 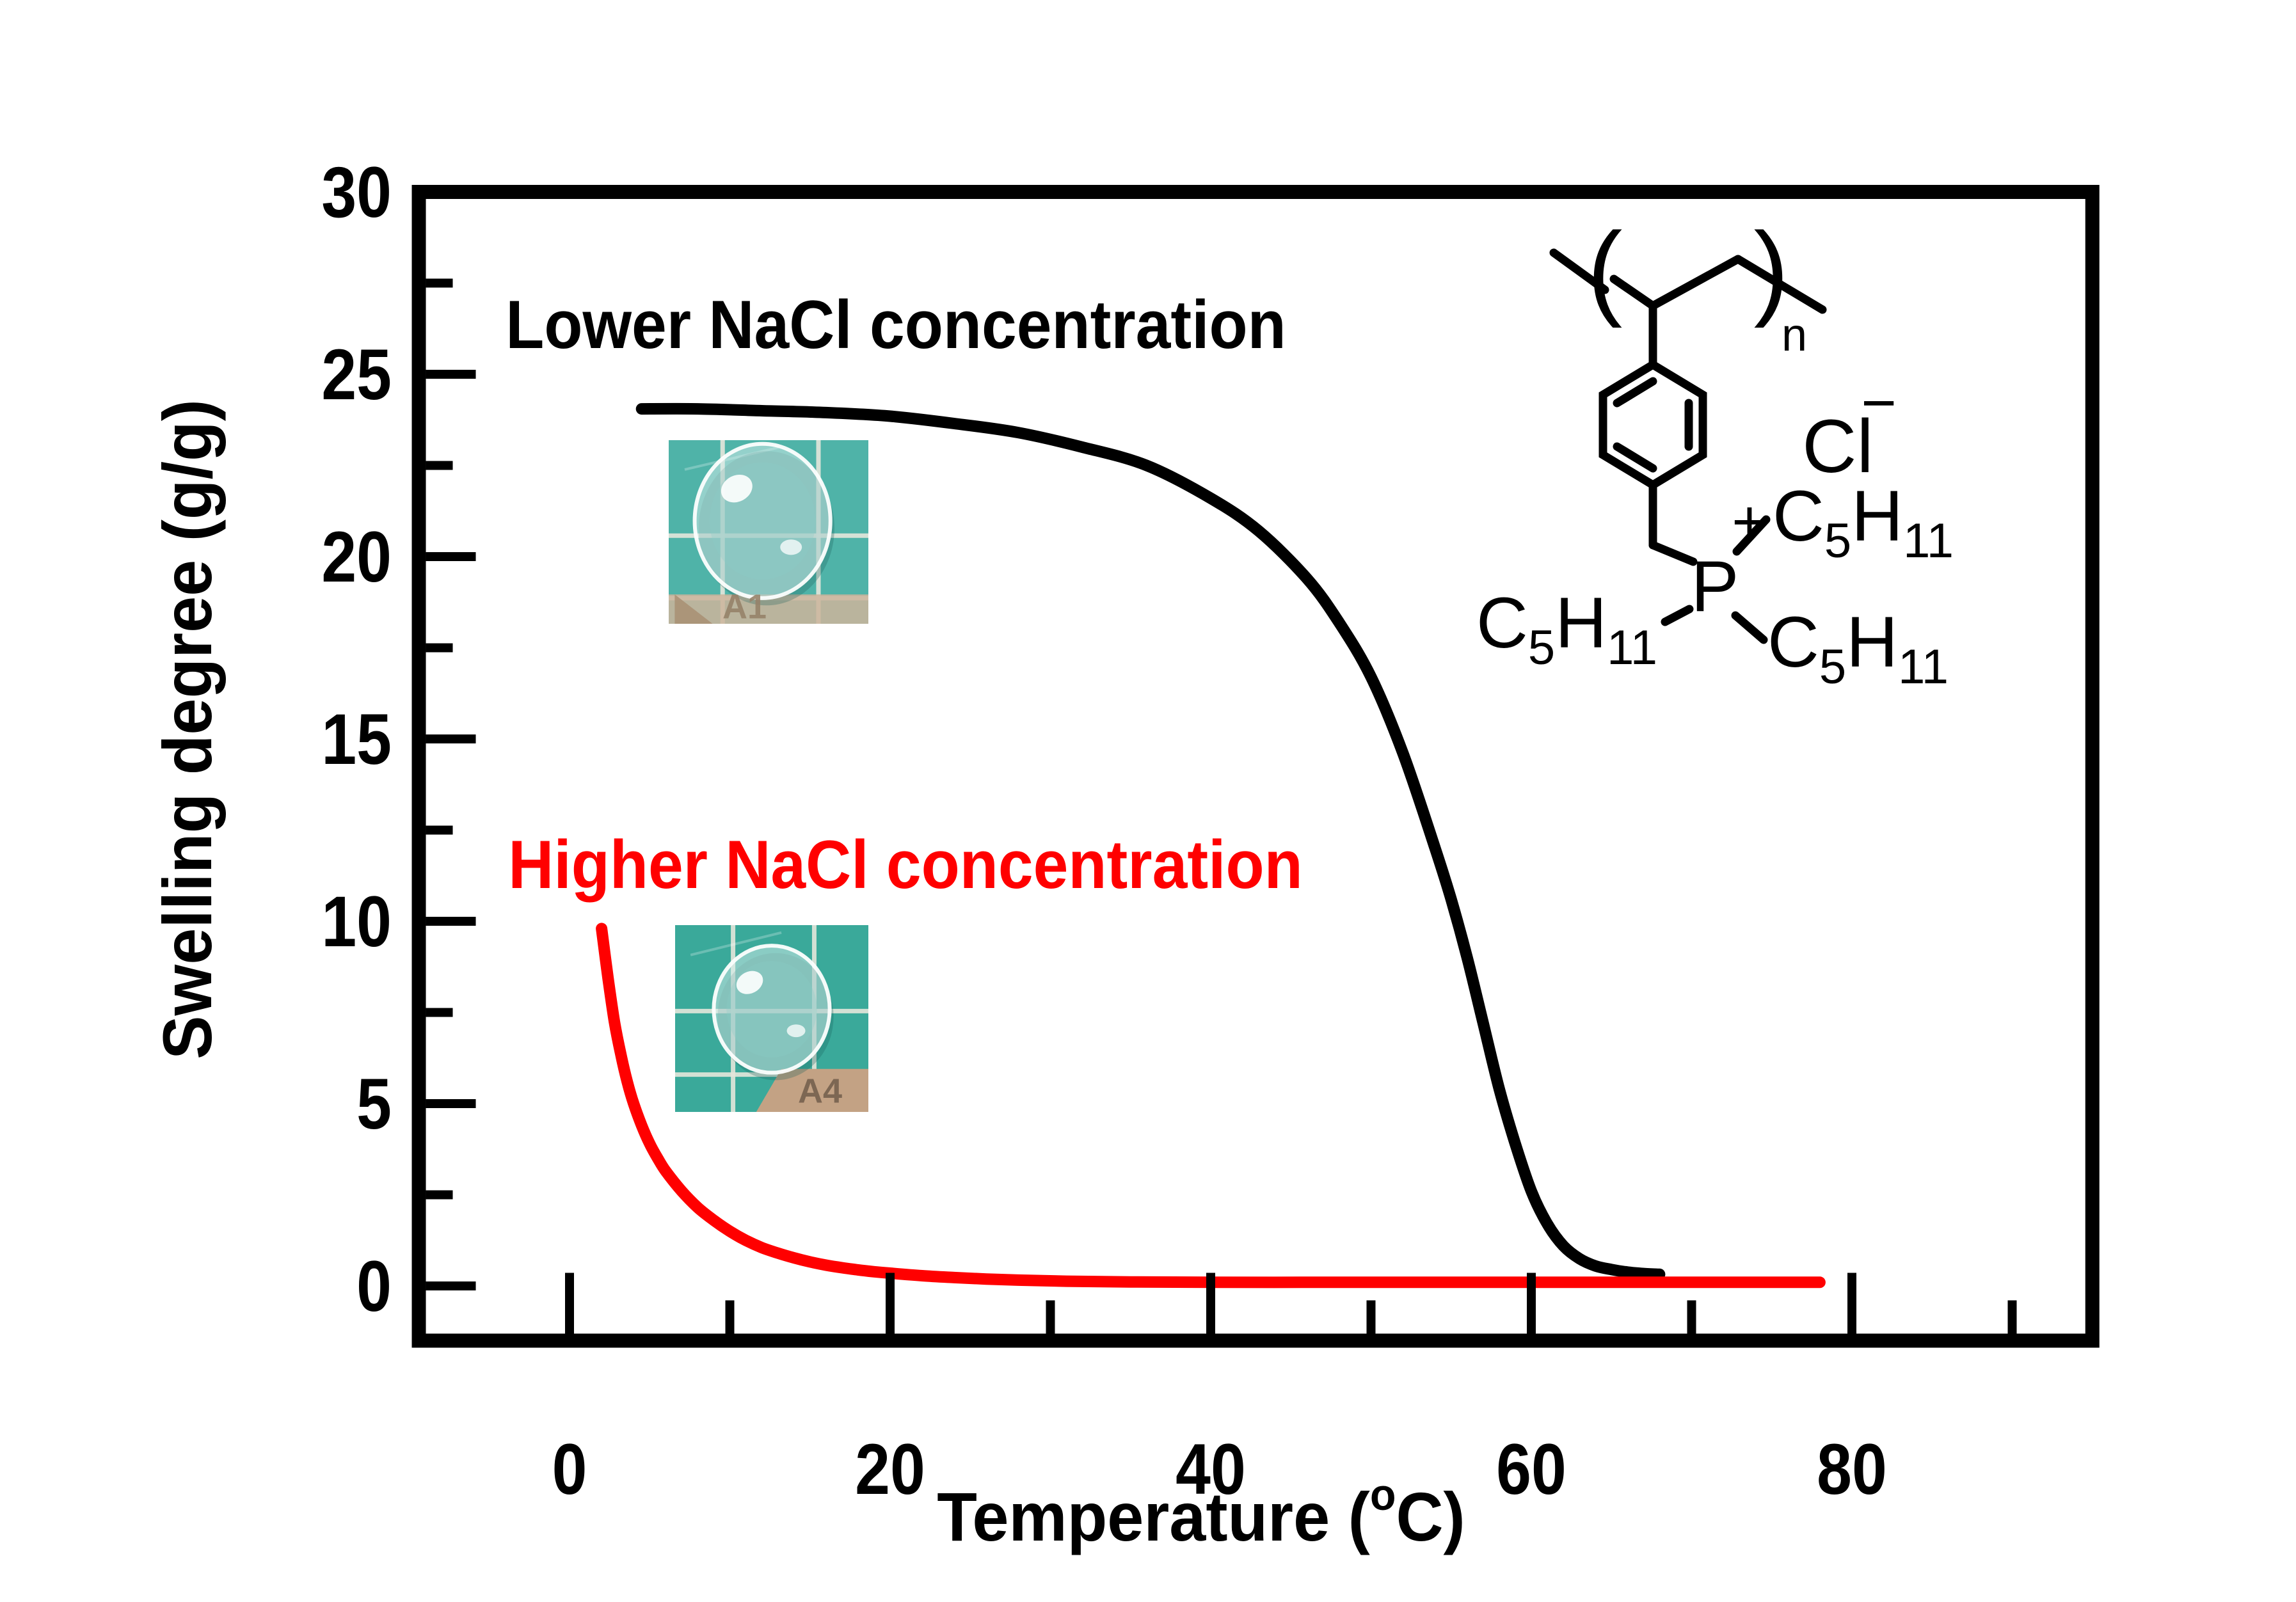 I want to click on x-tick-label: 80, so click(x=1852, y=1469).